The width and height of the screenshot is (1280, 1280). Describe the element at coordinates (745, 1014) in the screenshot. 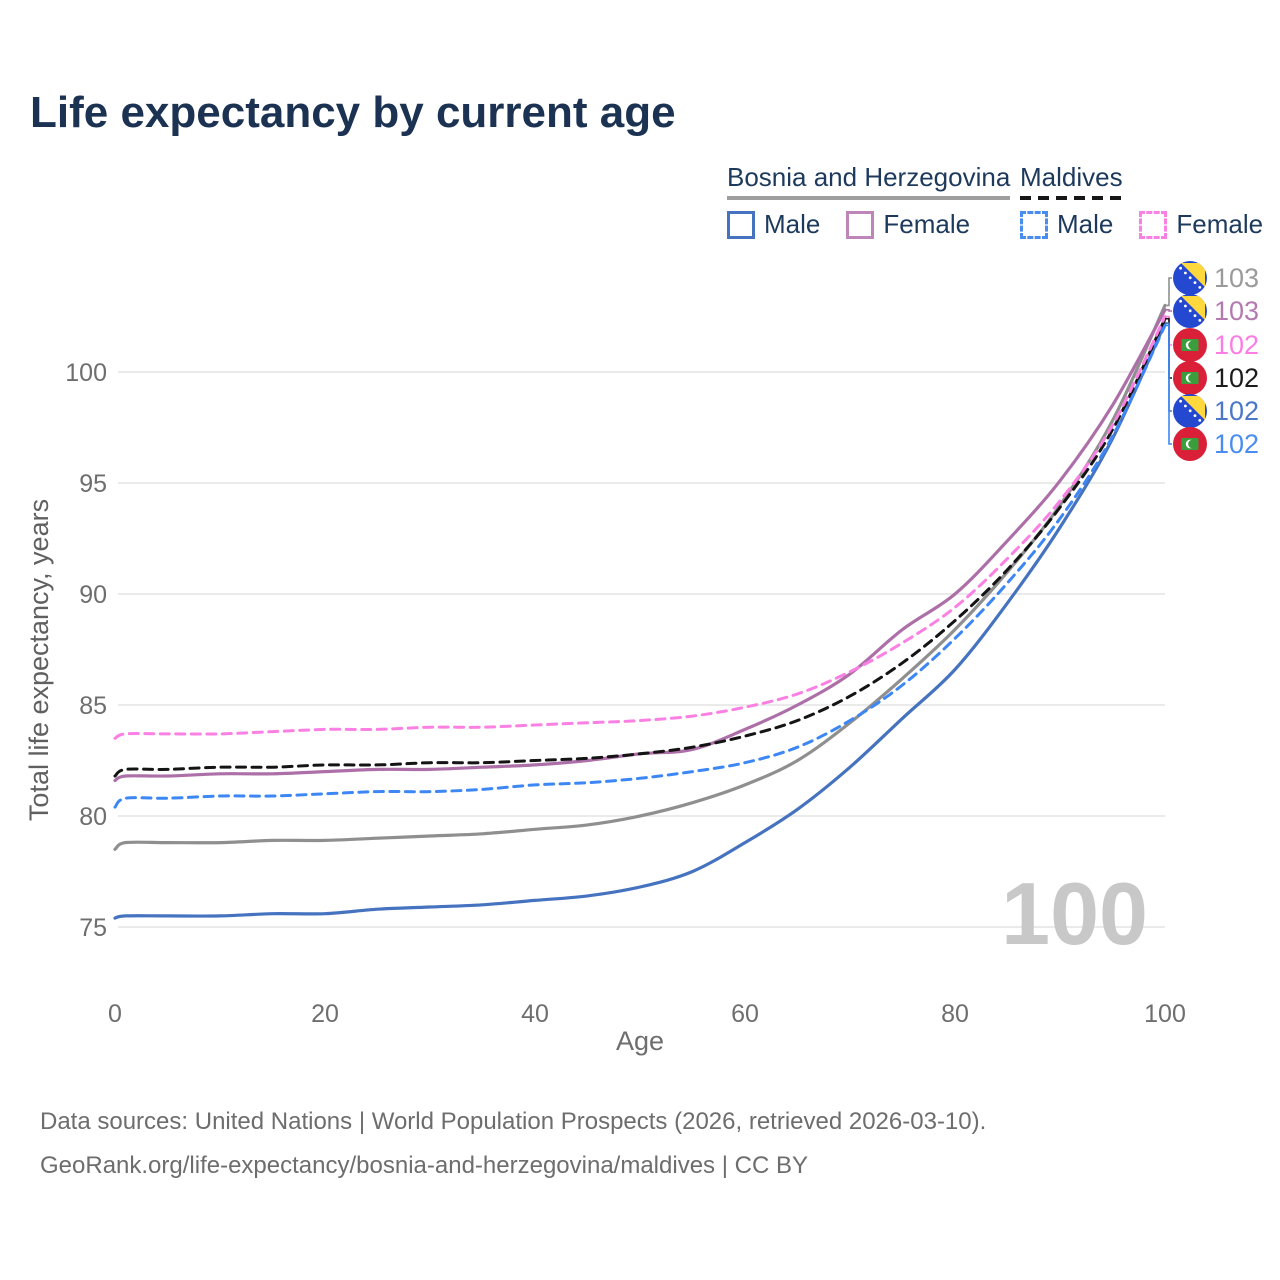

I see `x-tick-label-60: 60` at that location.